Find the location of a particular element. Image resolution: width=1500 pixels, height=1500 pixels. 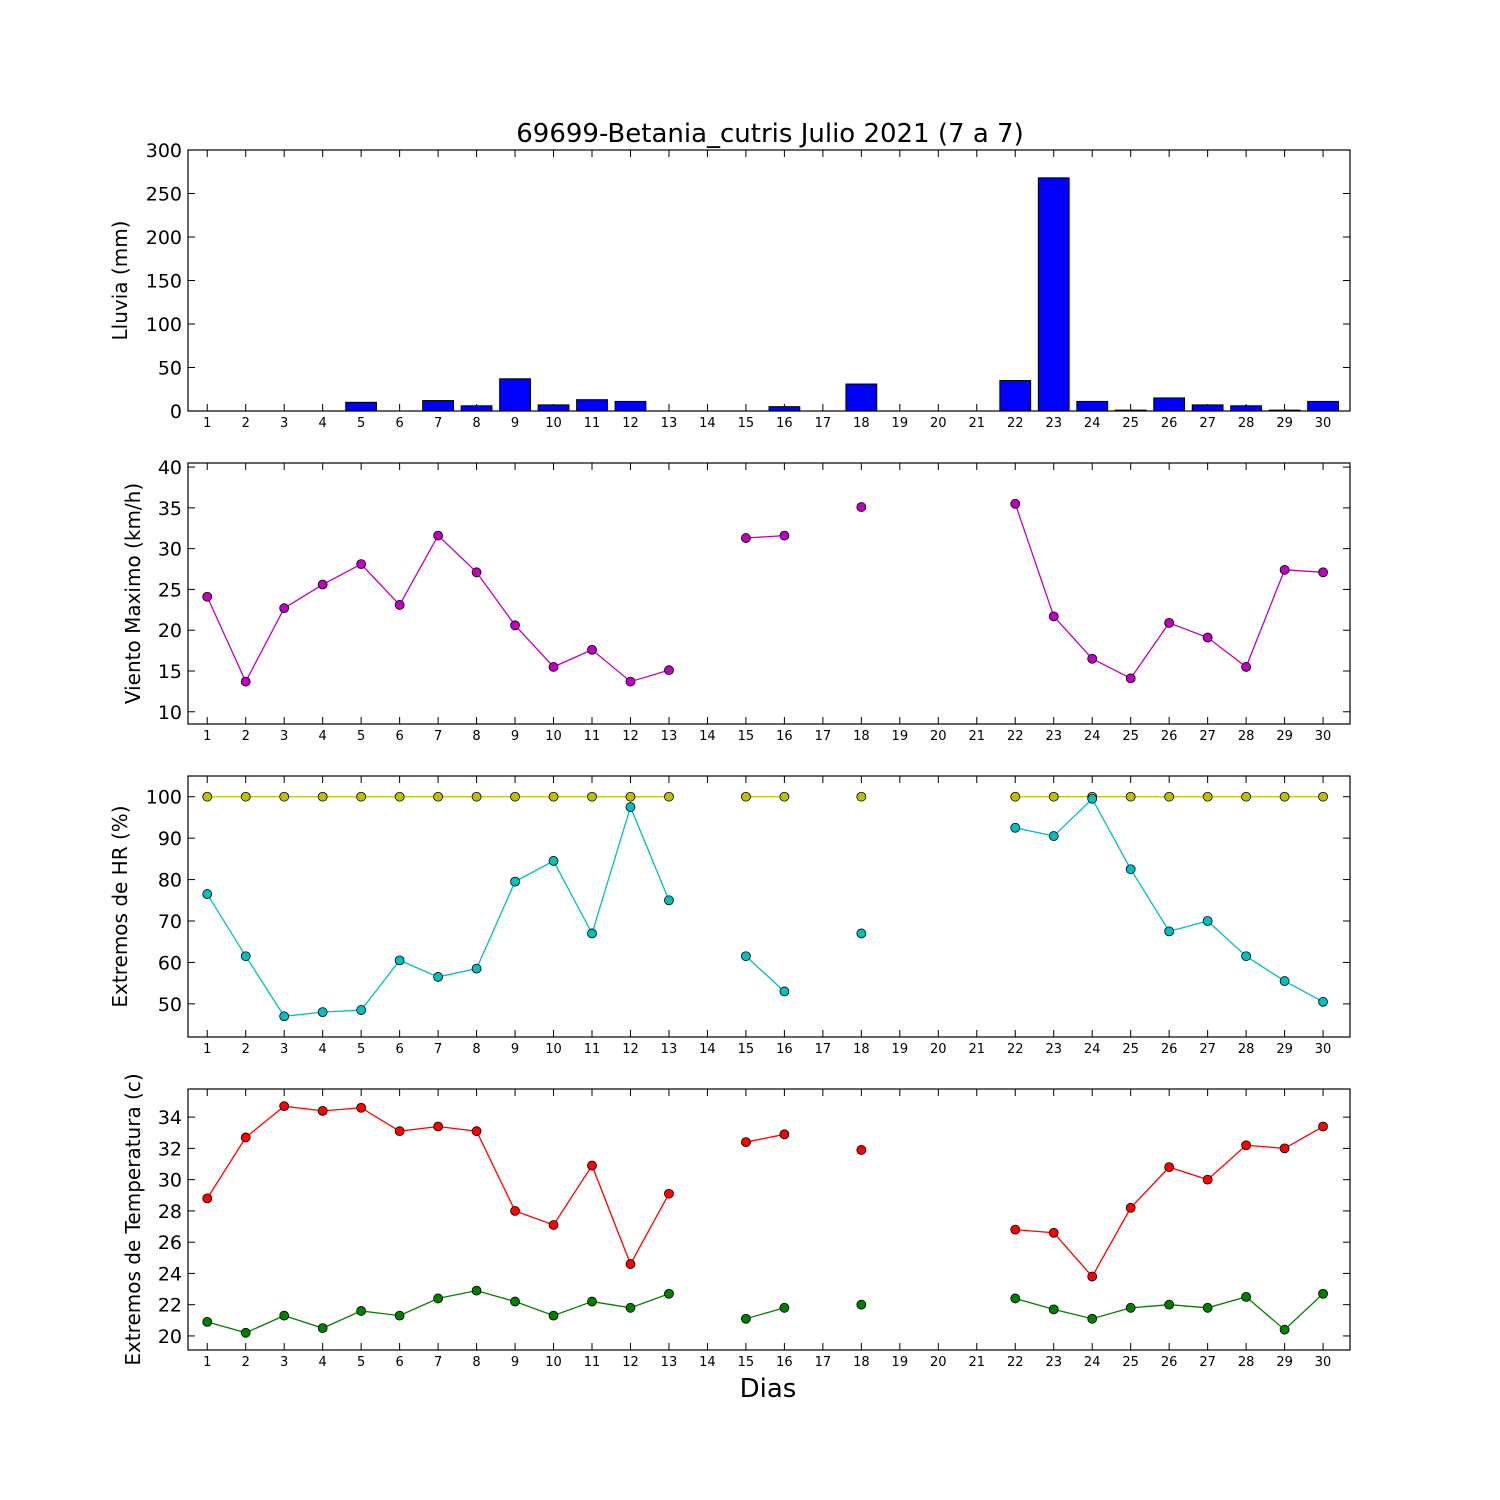

x-tick-label: 24 is located at coordinates (1092, 1362).